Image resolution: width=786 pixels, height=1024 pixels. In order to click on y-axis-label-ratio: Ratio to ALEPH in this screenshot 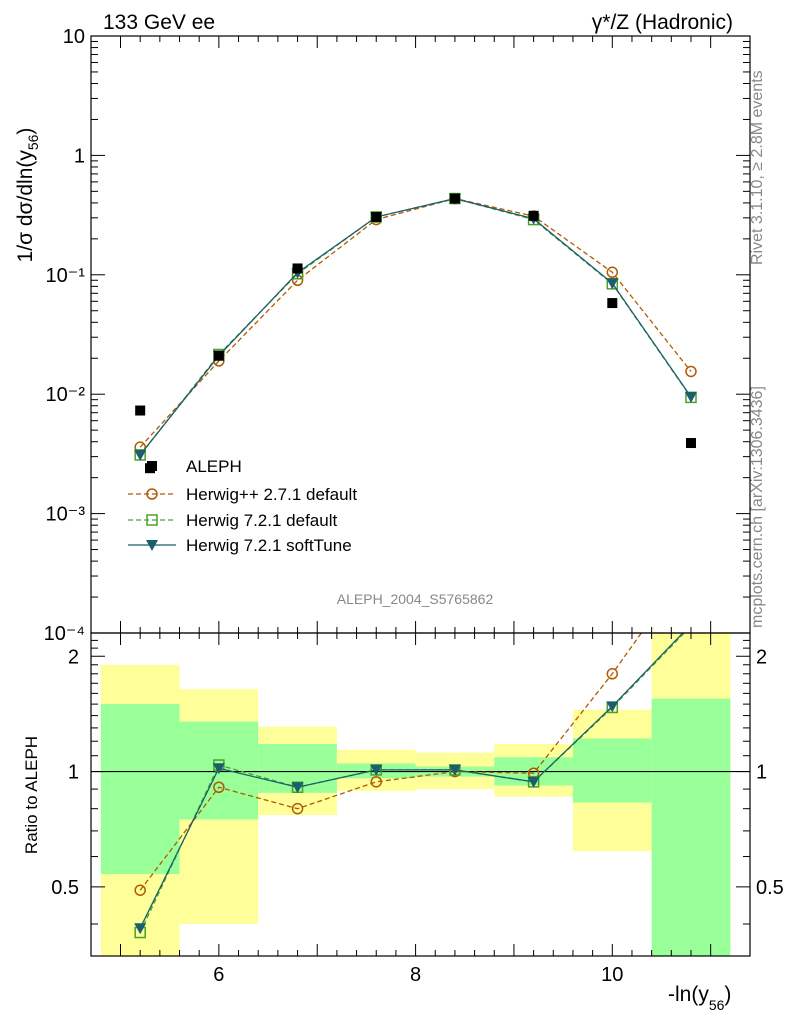, I will do `click(31, 795)`.